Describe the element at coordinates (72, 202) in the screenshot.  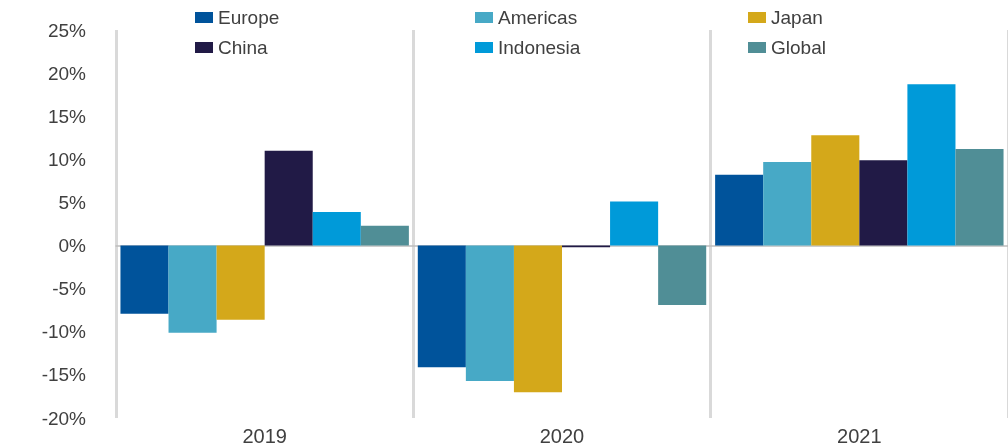
I see `y-tick-label: 5%` at that location.